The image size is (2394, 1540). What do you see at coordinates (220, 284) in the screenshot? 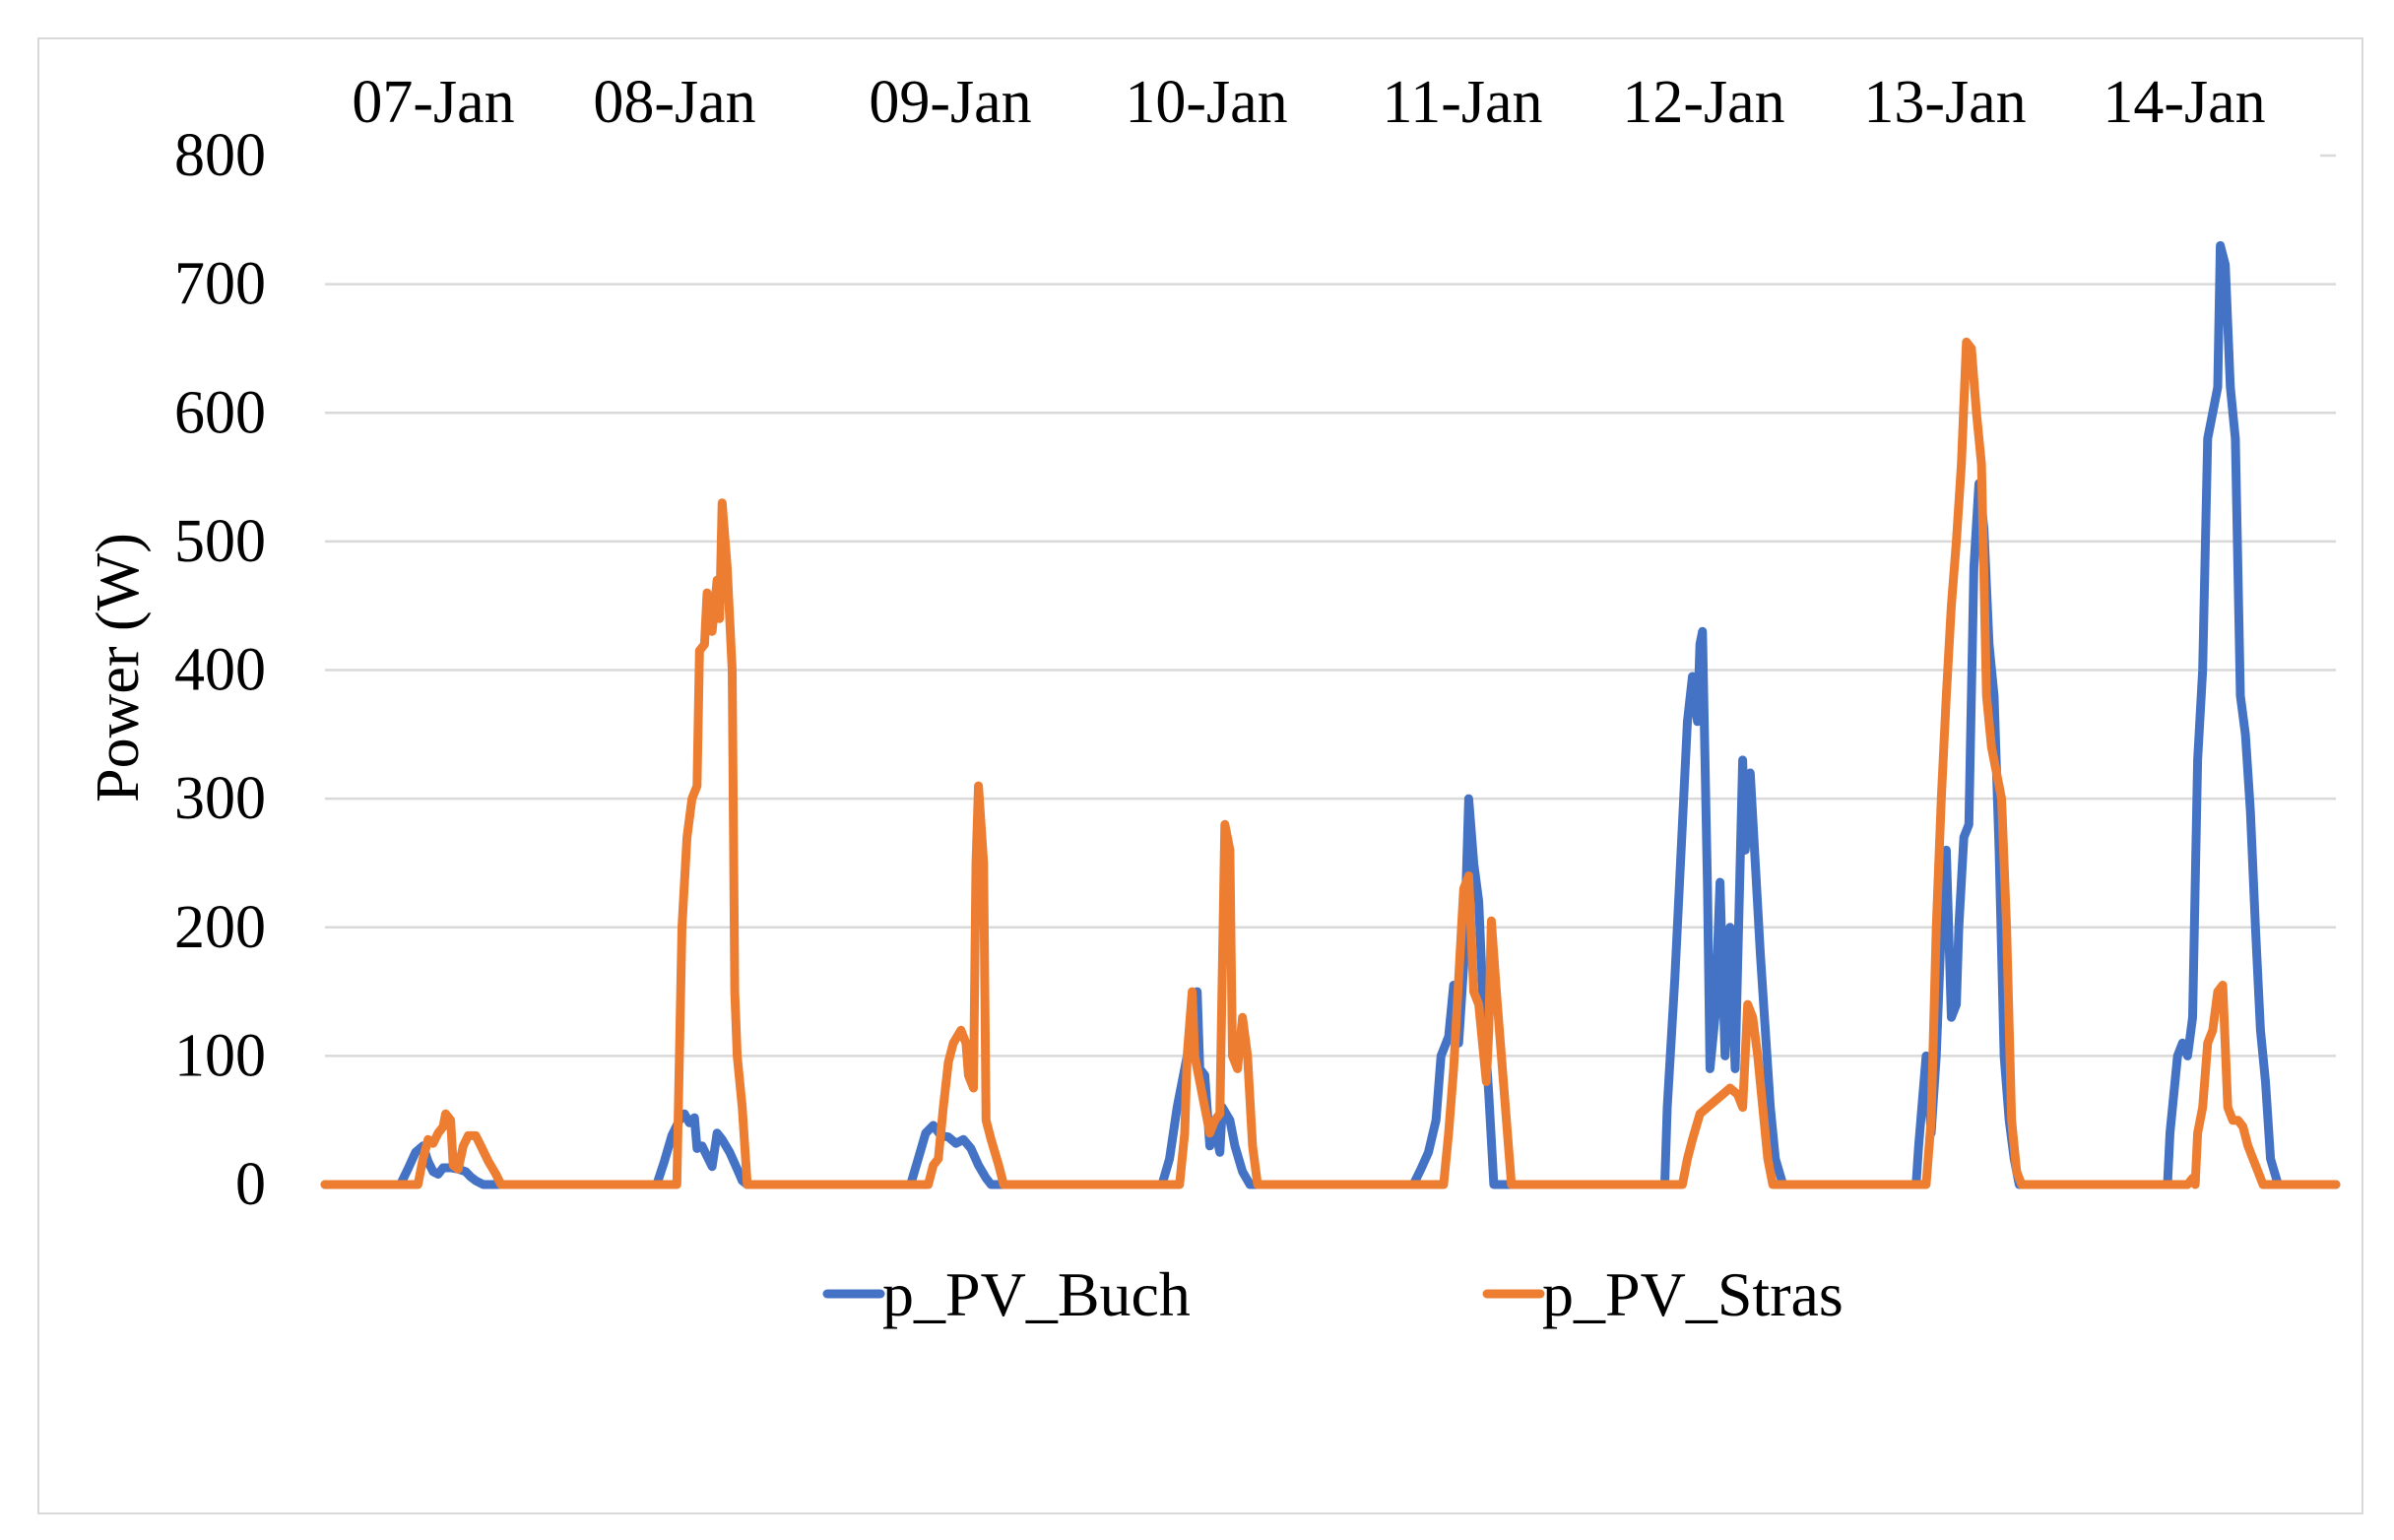
I see `y-tick-label: 700` at bounding box center [220, 284].